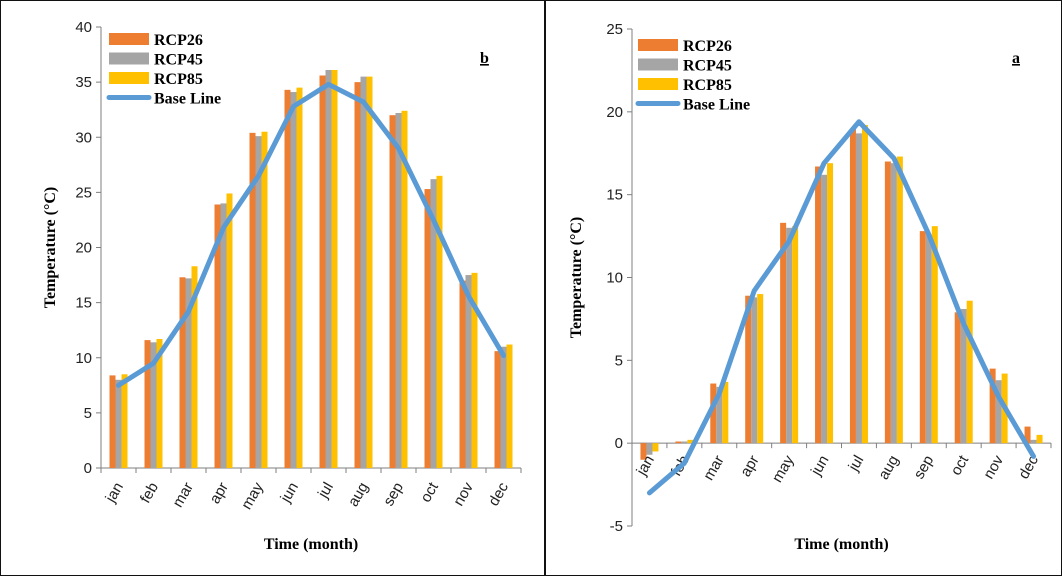 The width and height of the screenshot is (1062, 577). What do you see at coordinates (83, 82) in the screenshot?
I see `y-tick-label: 35` at bounding box center [83, 82].